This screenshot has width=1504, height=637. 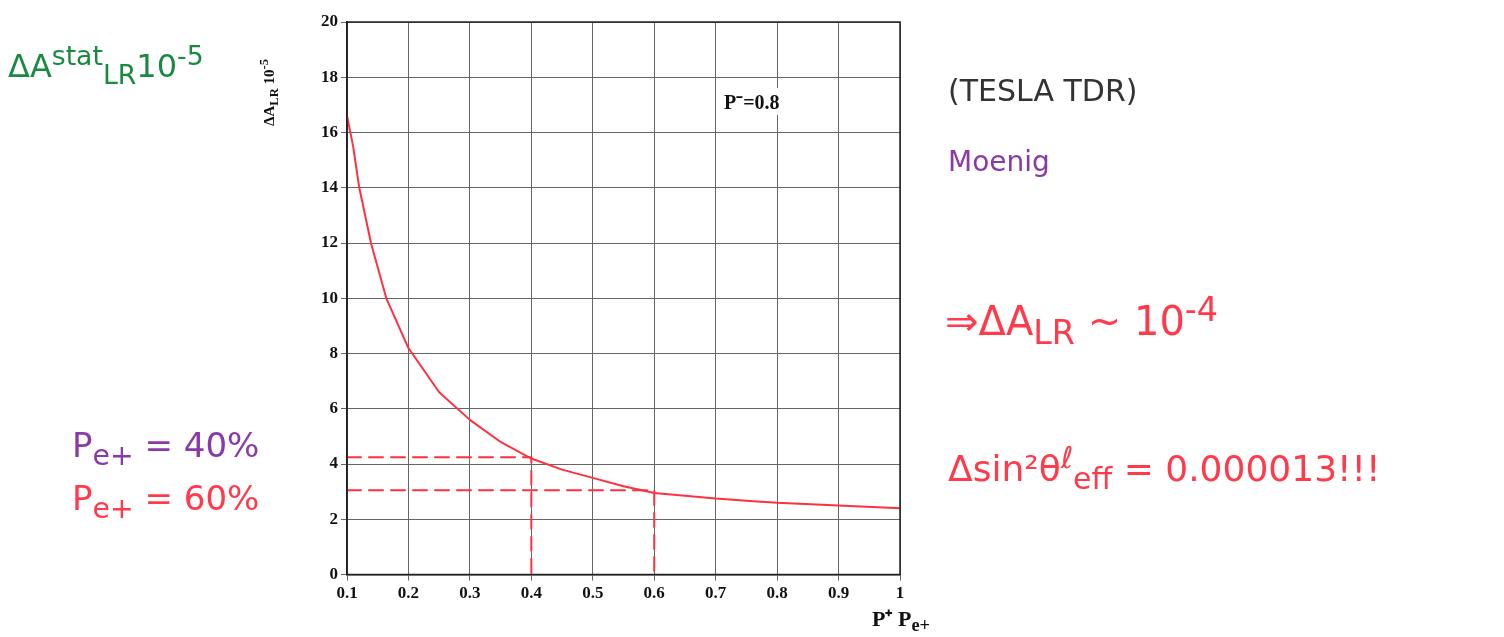 I want to click on y-tick-label: 8, so click(x=333, y=352).